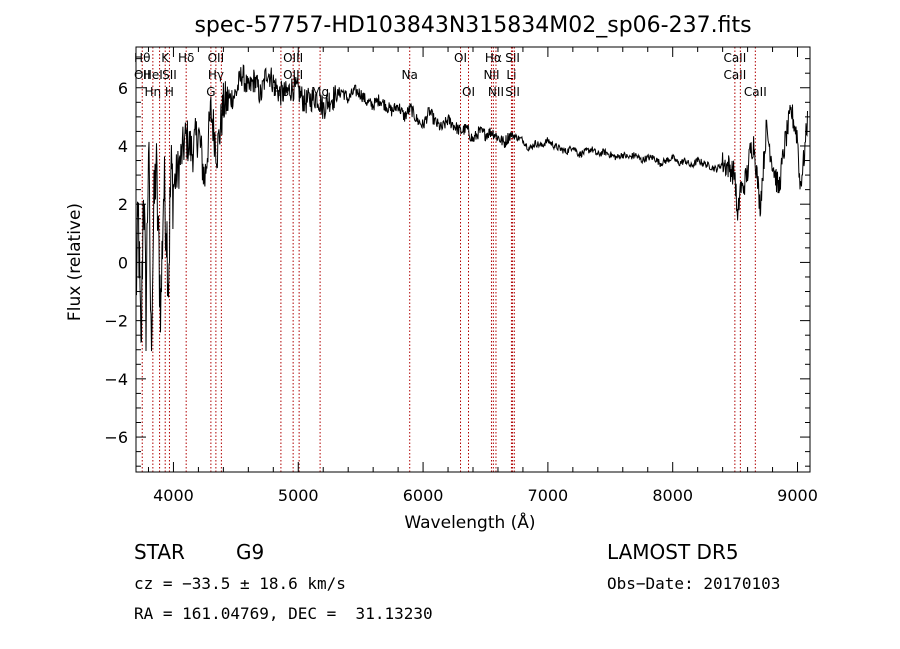  I want to click on redshift-velocity: cz = −33.5 ± 18.6 km/s, so click(240, 583).